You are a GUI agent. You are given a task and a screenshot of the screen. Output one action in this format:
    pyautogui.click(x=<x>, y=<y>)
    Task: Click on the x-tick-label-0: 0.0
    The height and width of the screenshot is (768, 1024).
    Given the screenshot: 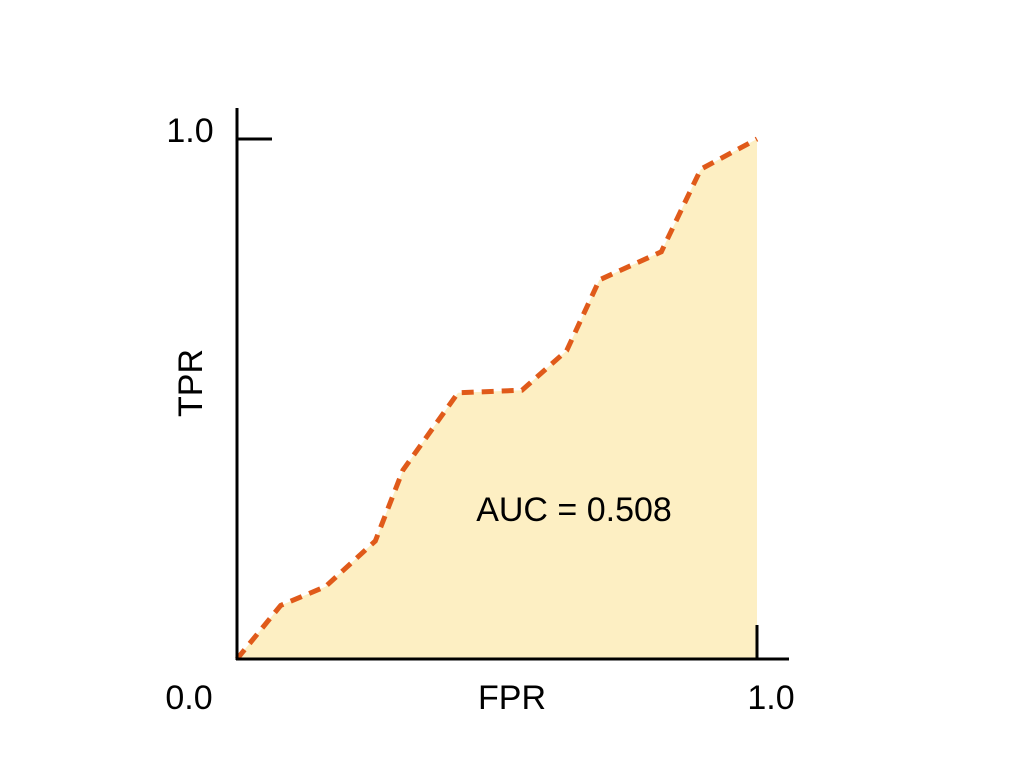 What is the action you would take?
    pyautogui.click(x=188, y=698)
    